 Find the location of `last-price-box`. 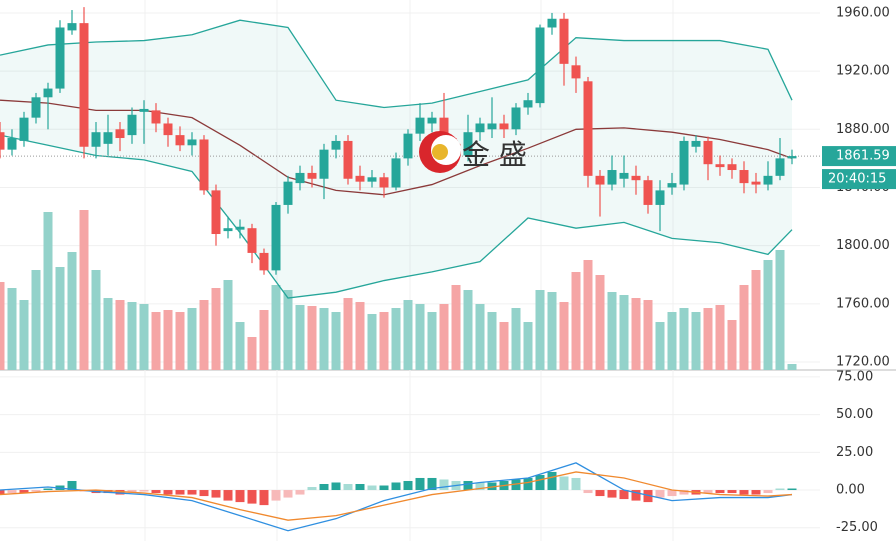

last-price-box is located at coordinates (859, 156).